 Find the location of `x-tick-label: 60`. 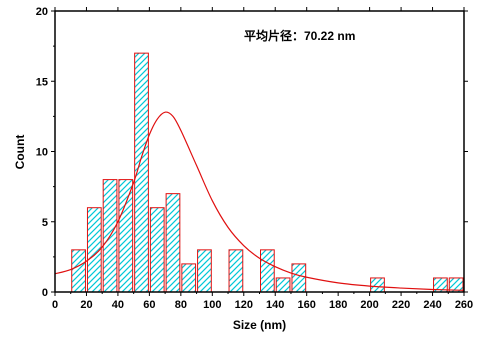

x-tick-label: 60 is located at coordinates (149, 305).